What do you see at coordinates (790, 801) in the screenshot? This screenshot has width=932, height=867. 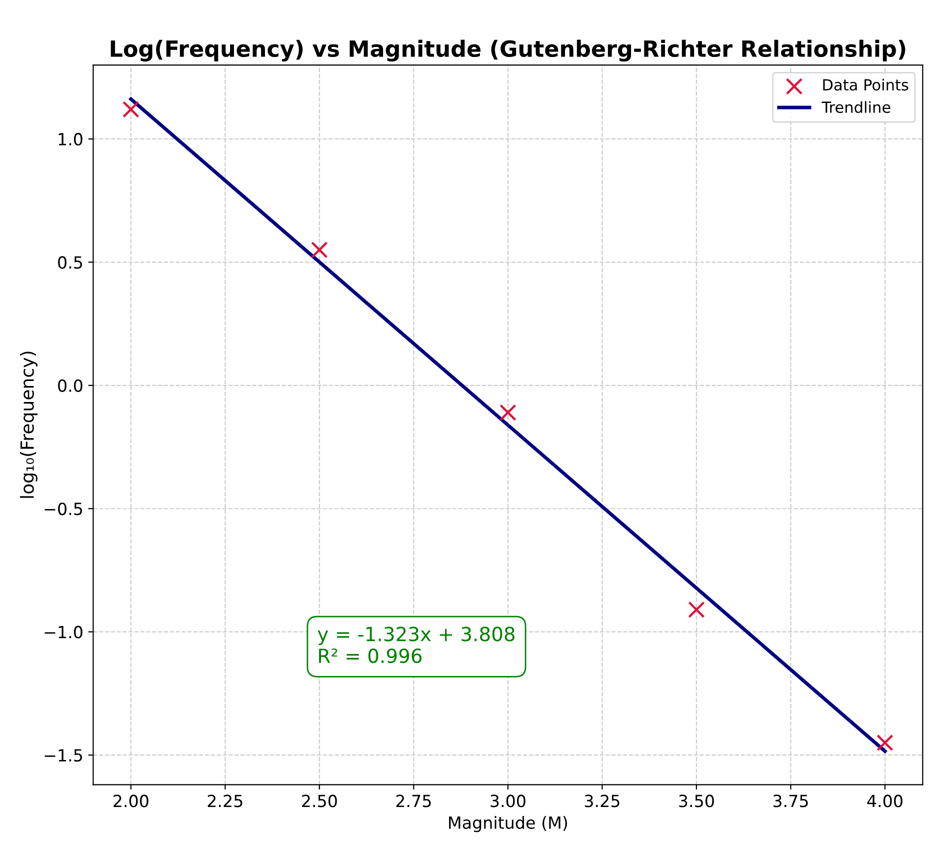 I see `x-tick-label: 3.75` at bounding box center [790, 801].